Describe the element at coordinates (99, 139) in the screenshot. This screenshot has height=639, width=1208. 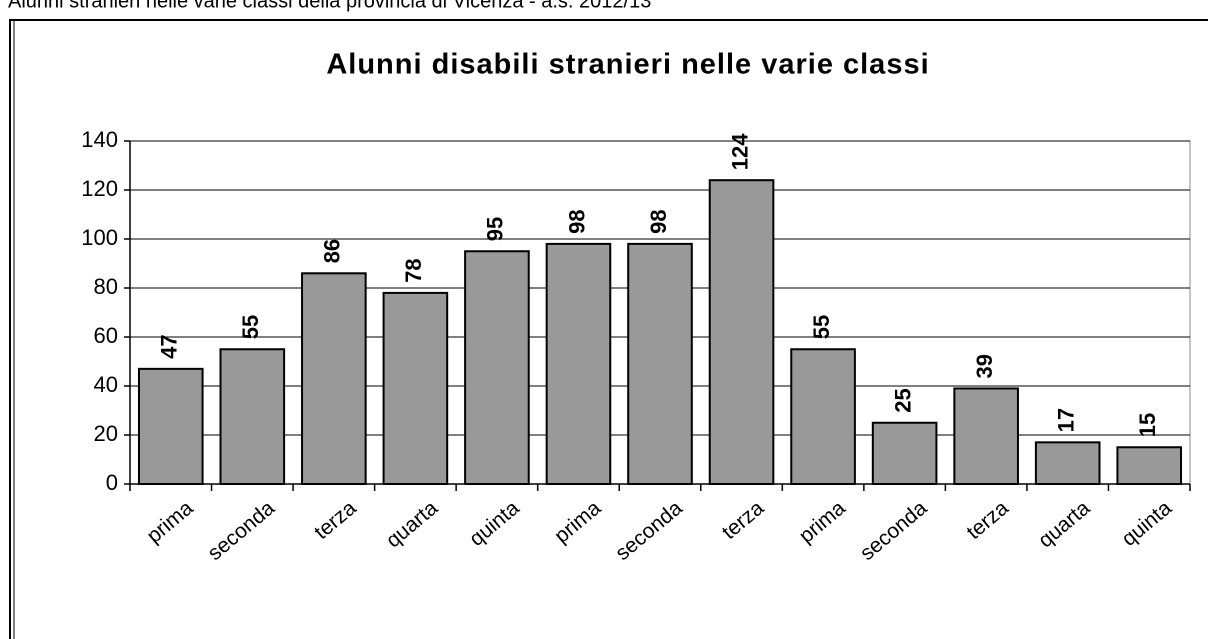
I see `y-tick-label: 140` at that location.